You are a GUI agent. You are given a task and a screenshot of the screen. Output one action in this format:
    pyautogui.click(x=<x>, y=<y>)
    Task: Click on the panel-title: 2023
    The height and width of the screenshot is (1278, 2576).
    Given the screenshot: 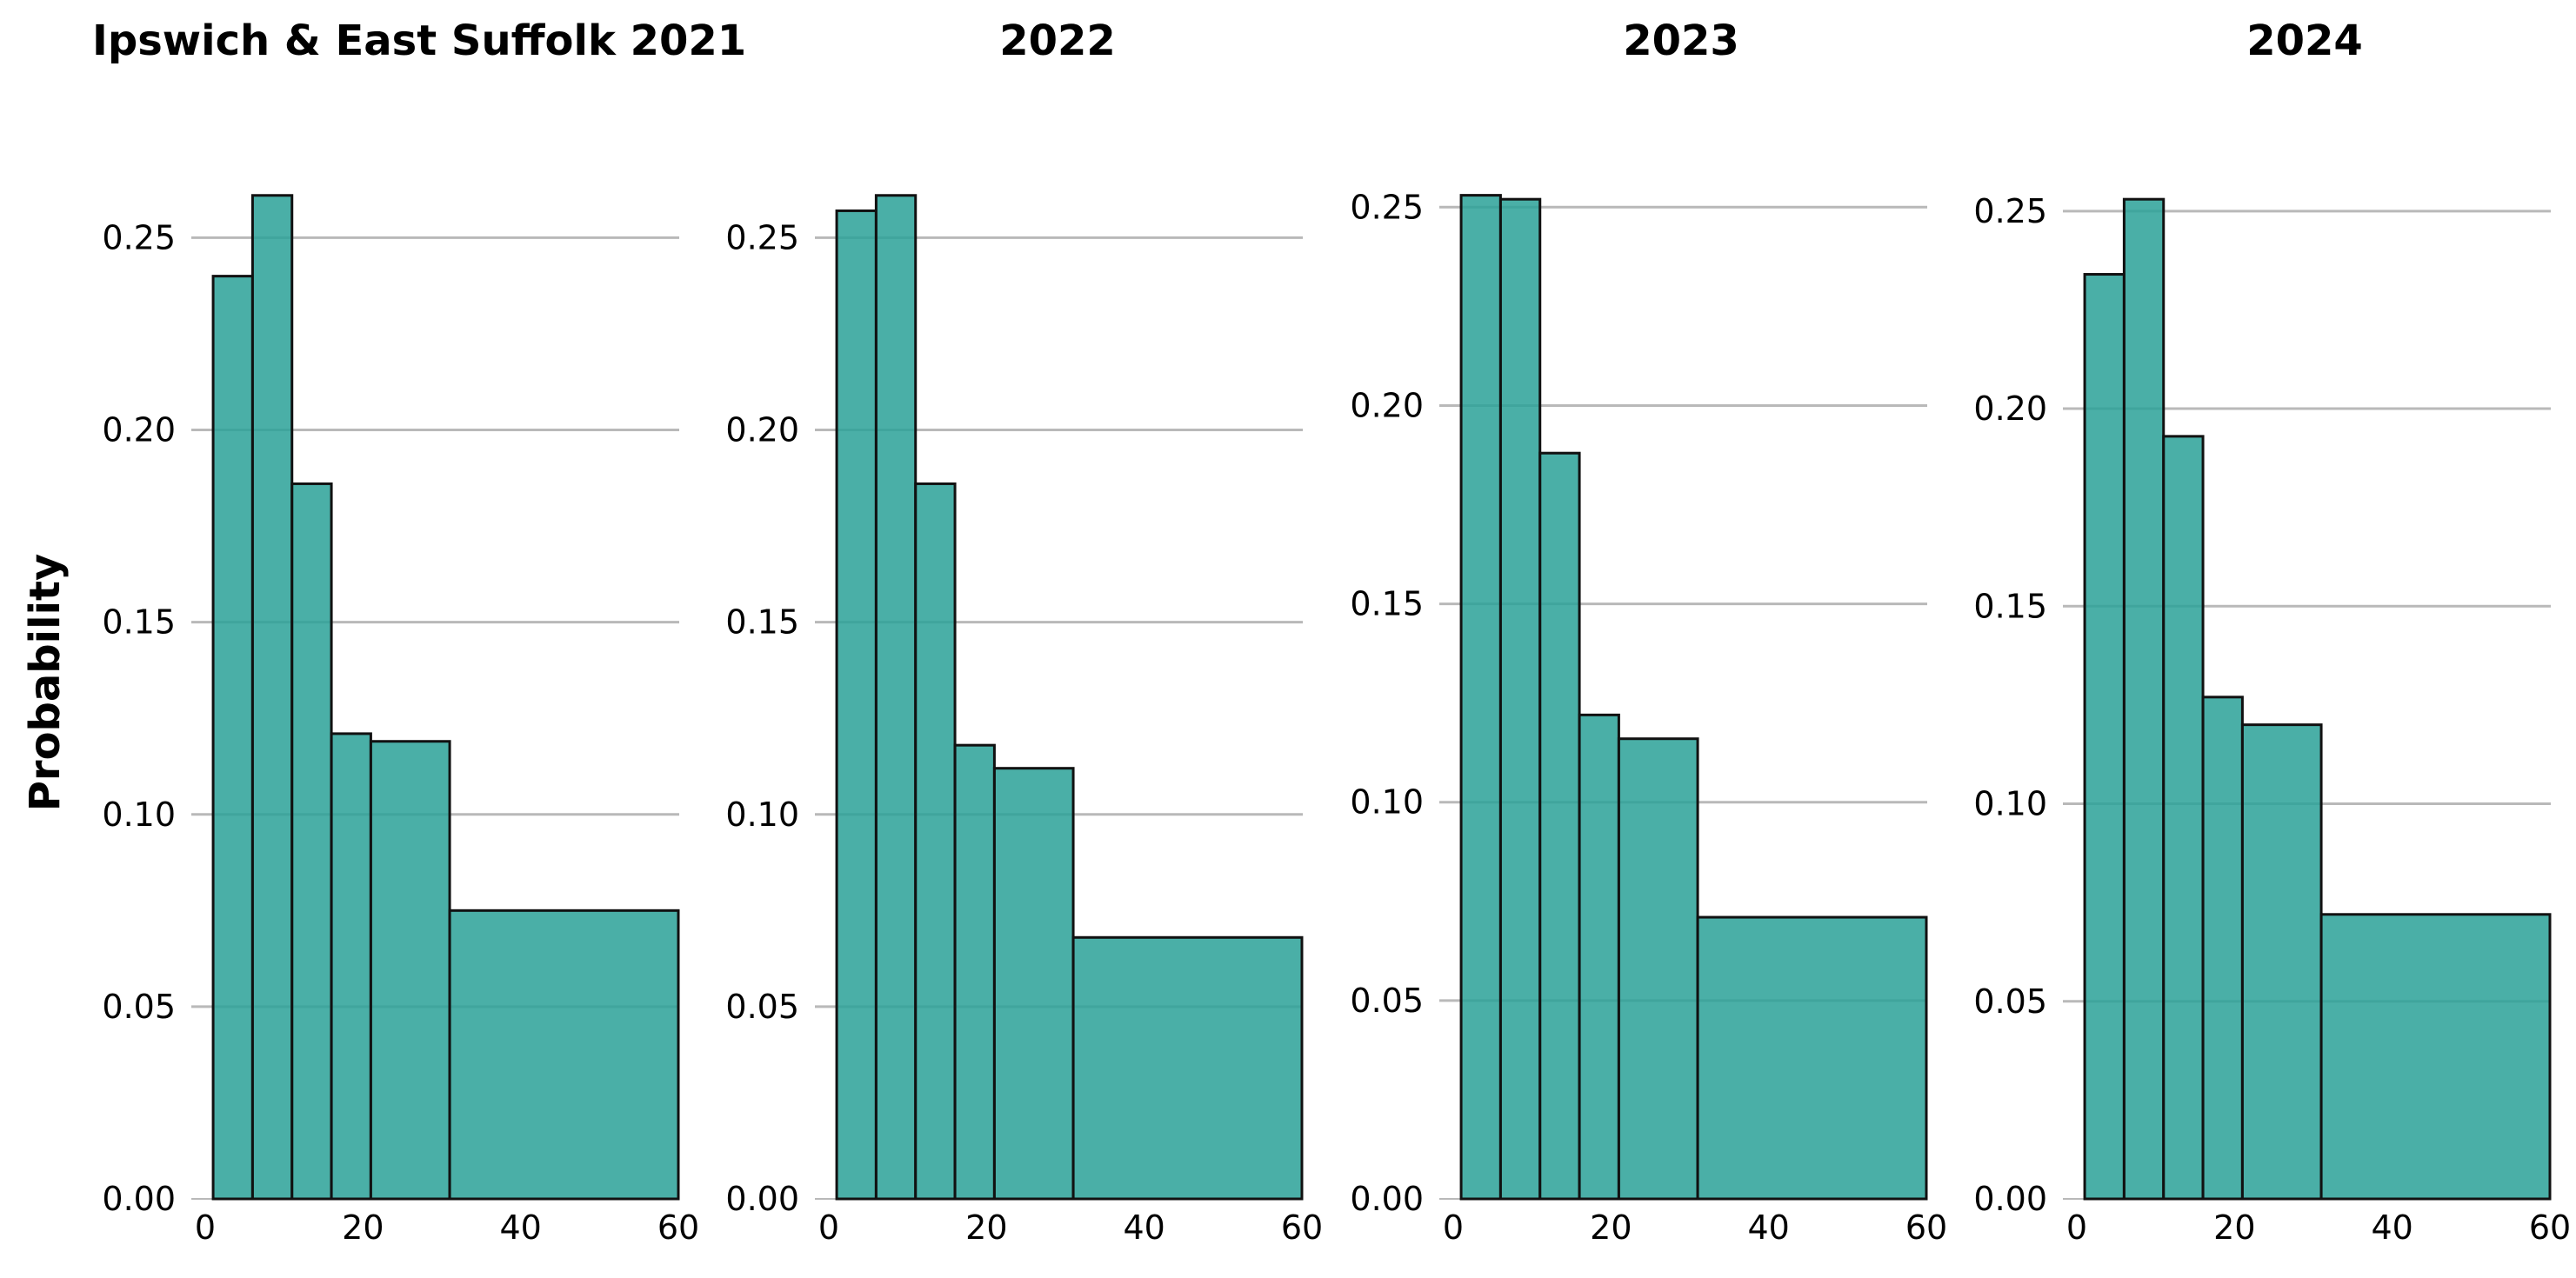 What is the action you would take?
    pyautogui.click(x=1681, y=41)
    